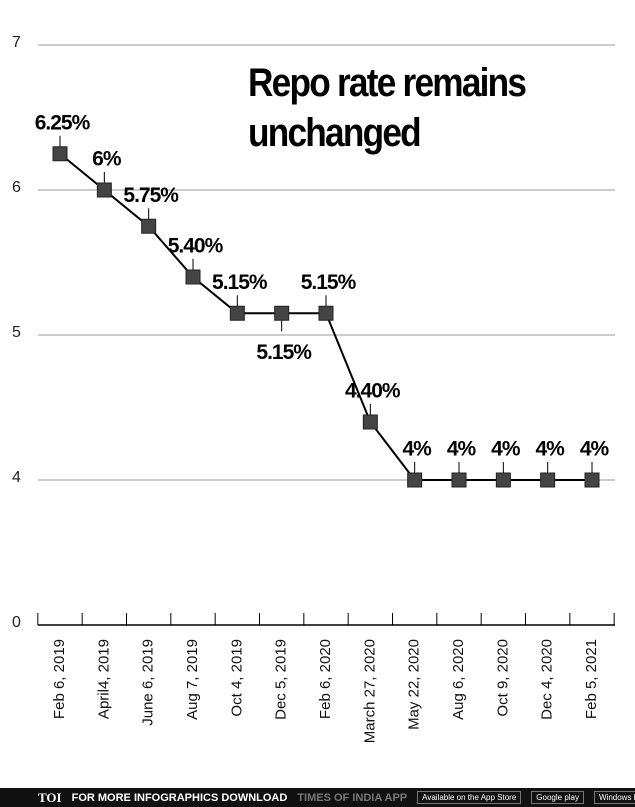  What do you see at coordinates (103, 679) in the screenshot?
I see `x-tick-label: April4, 2019` at bounding box center [103, 679].